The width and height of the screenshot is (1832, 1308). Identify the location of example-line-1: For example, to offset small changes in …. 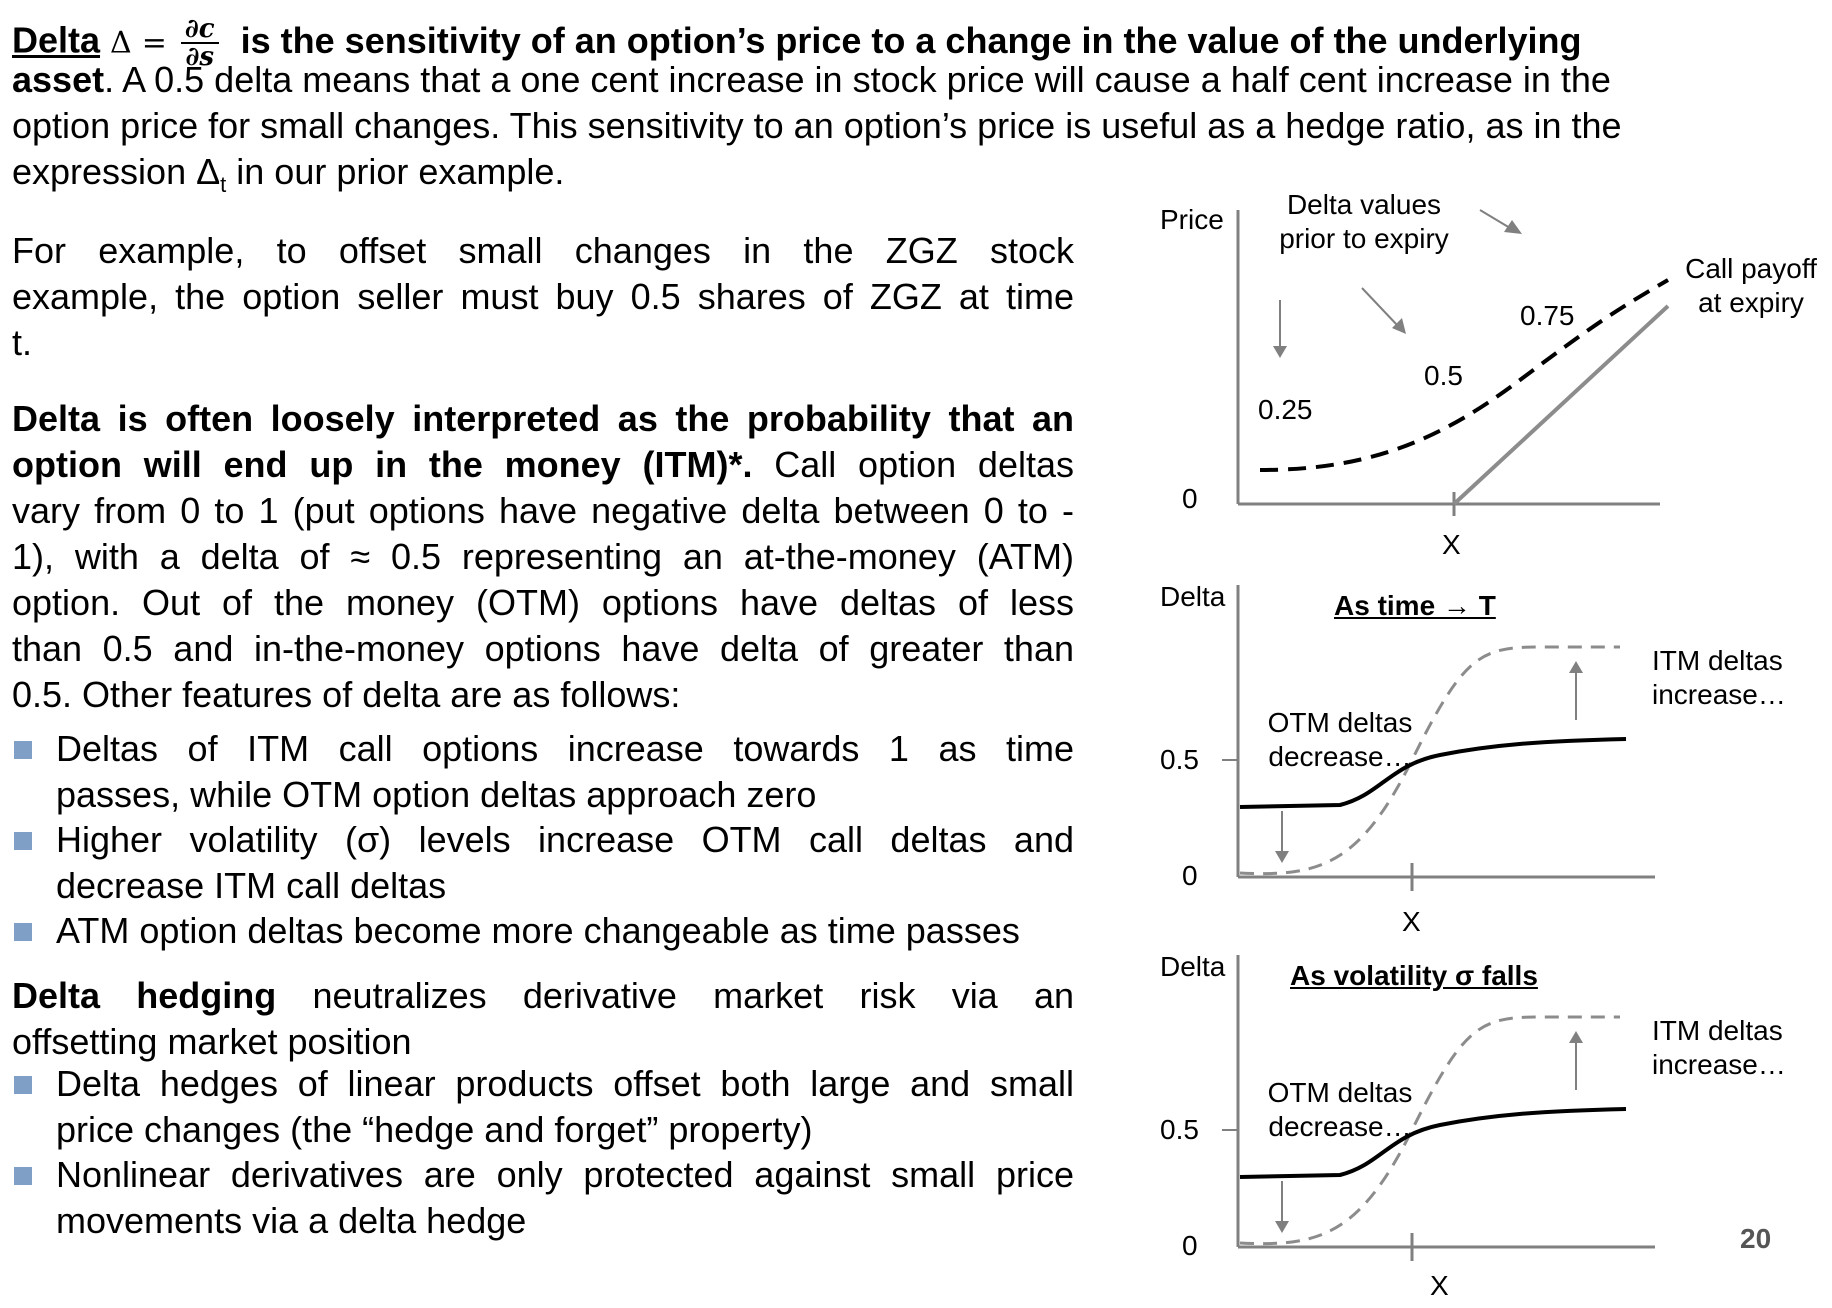
(543, 250).